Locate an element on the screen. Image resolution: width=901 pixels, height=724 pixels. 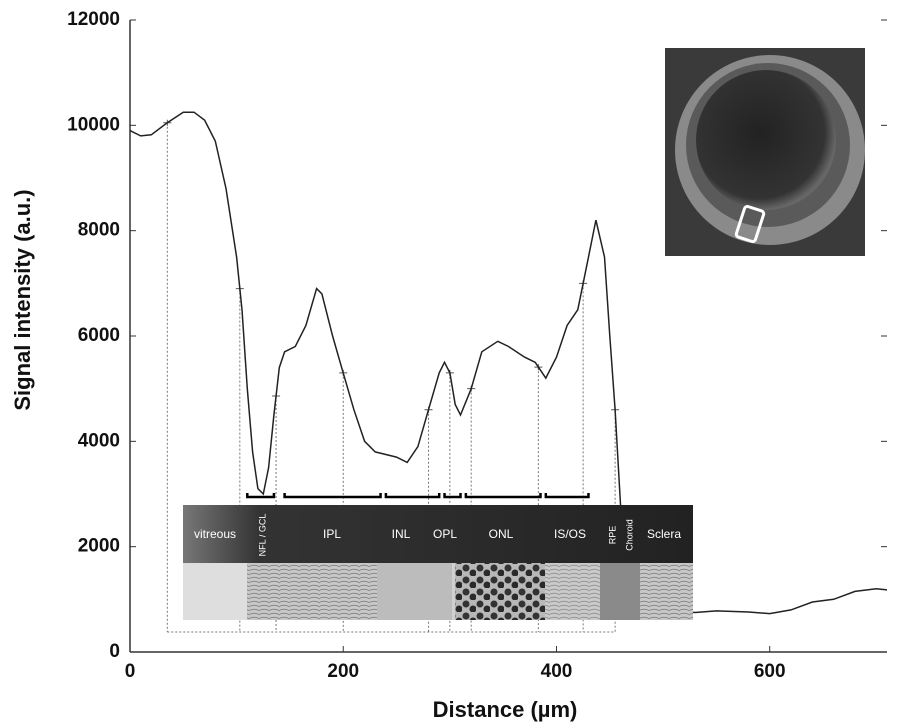
y-tick-label: 2000 is located at coordinates (99, 546).